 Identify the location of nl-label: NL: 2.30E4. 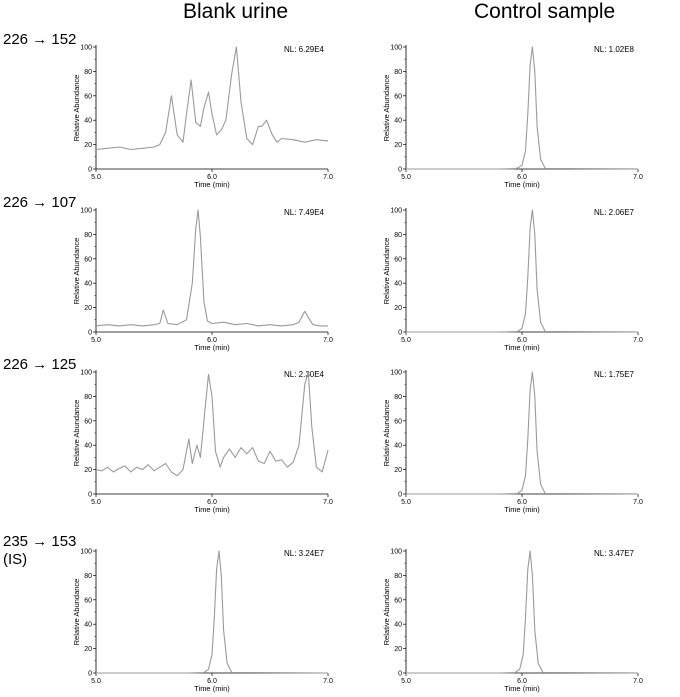
(304, 374).